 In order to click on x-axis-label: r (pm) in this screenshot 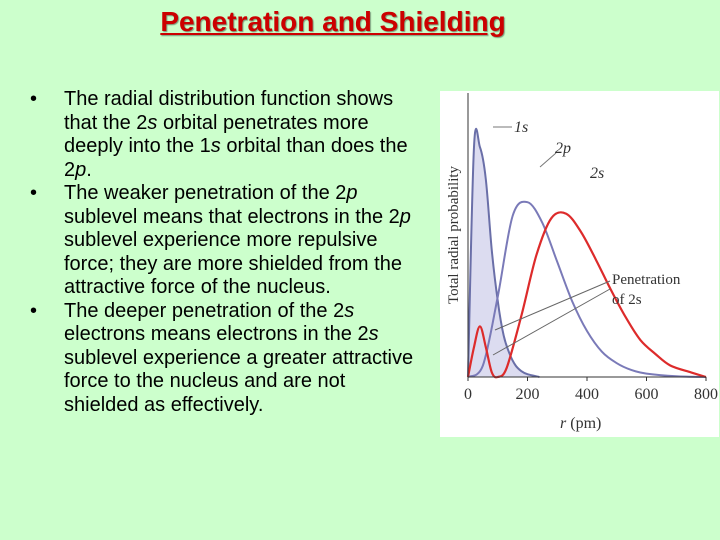, I will do `click(580, 423)`.